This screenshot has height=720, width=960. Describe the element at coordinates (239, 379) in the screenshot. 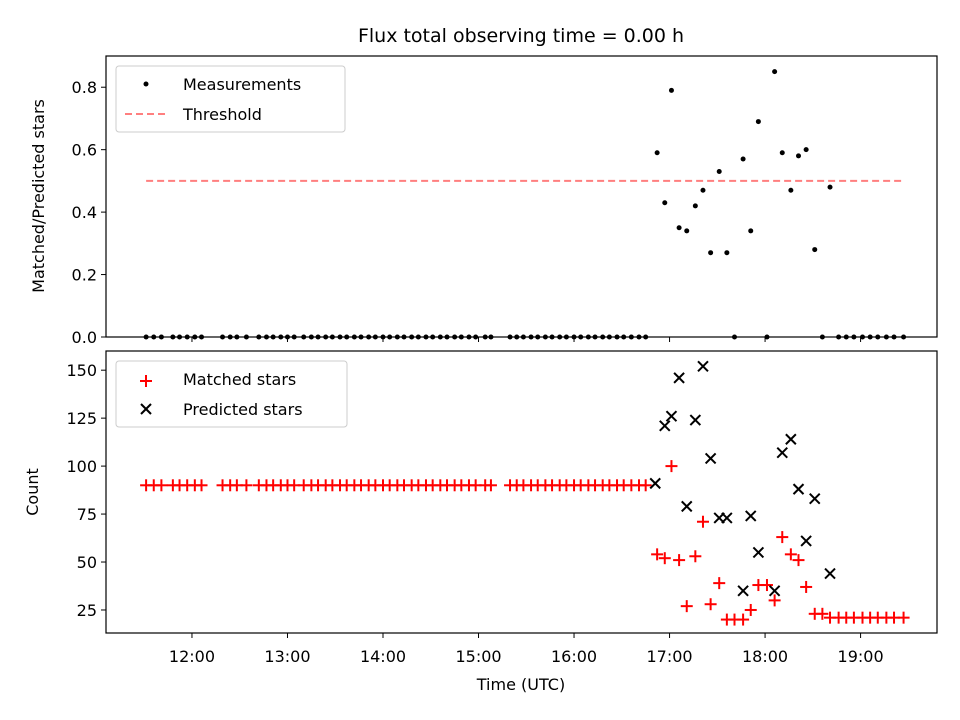

I see `legend-matched-label: Matched stars` at that location.